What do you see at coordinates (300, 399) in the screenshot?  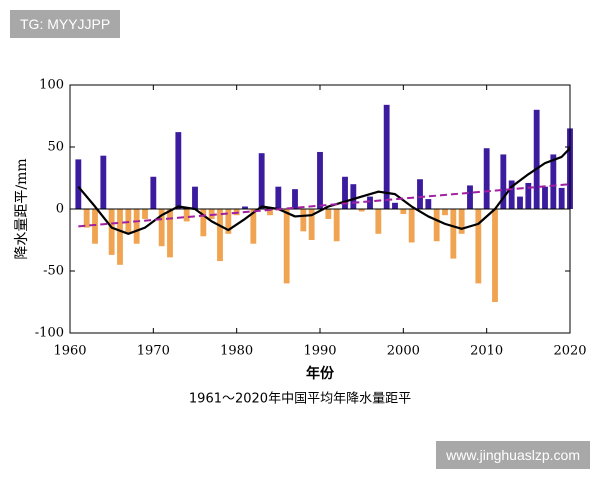 I see `chart-title: 1961～2020年中国平均年降水量距平` at bounding box center [300, 399].